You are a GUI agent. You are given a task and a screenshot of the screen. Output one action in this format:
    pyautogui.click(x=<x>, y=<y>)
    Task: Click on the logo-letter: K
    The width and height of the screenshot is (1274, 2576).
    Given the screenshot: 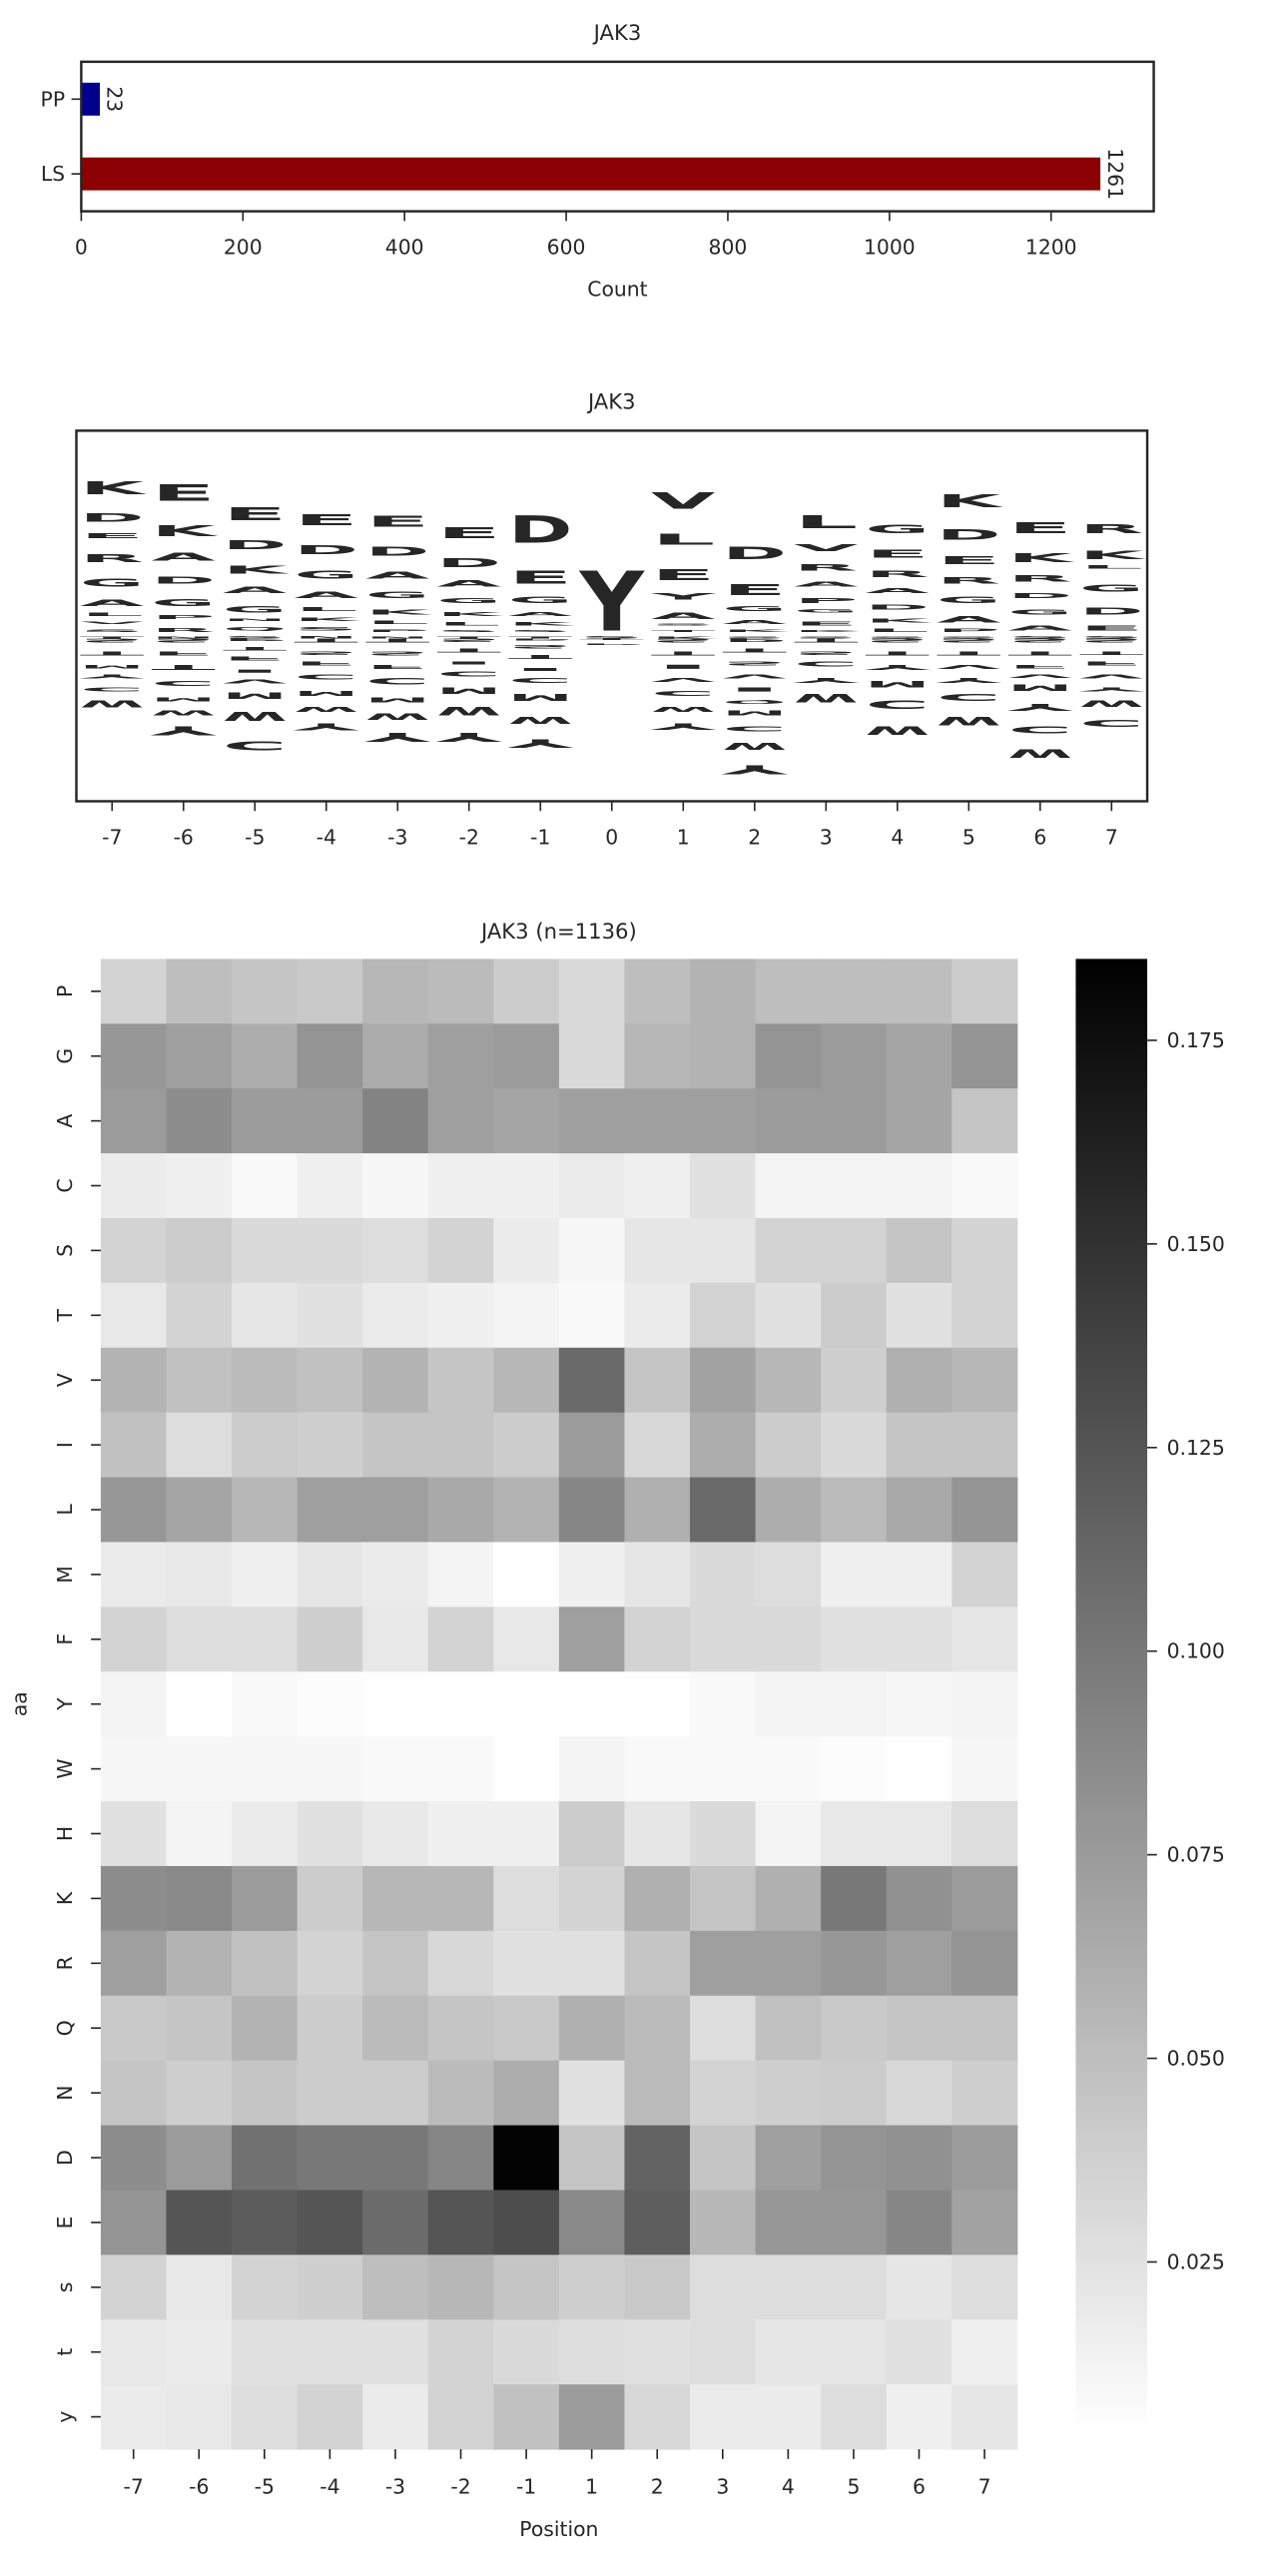 What is the action you would take?
    pyautogui.click(x=400, y=612)
    